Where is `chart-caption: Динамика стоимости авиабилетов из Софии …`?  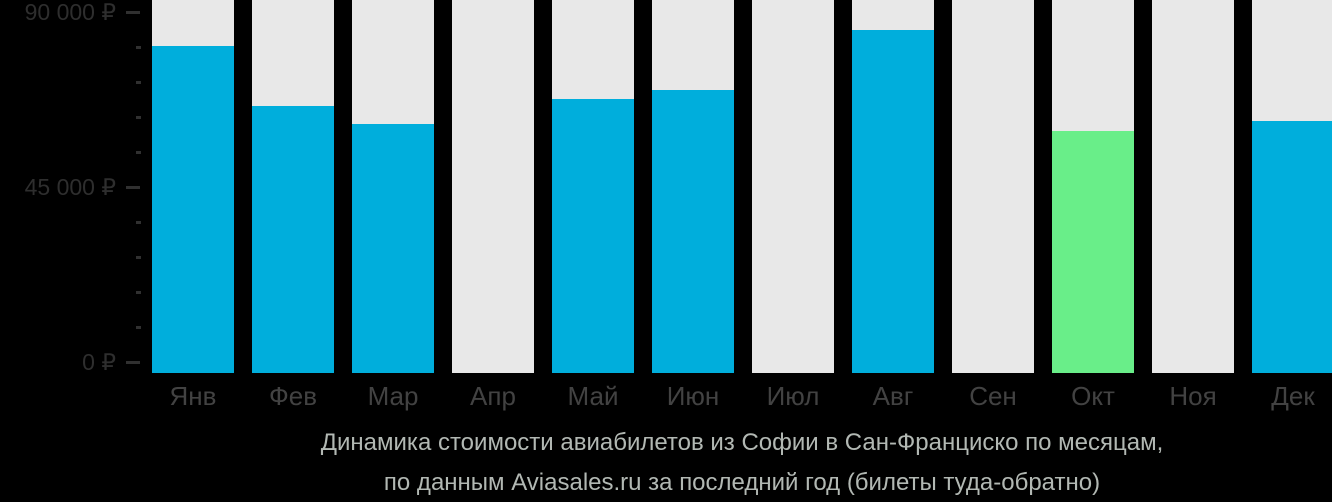 chart-caption: Динамика стоимости авиабилетов из Софии … is located at coordinates (742, 462).